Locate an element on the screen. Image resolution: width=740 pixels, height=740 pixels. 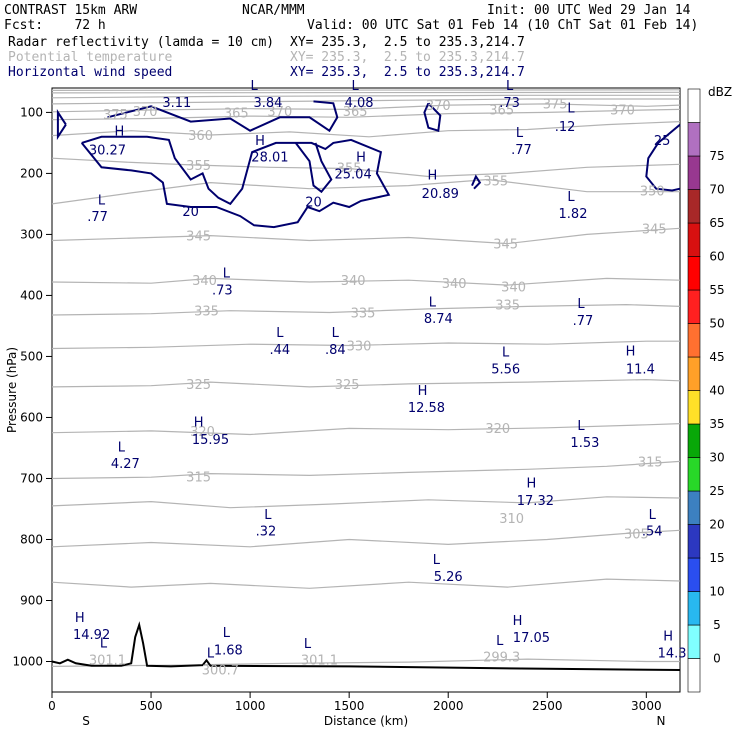
colorbar-level-label: 15 is located at coordinates (716, 558).